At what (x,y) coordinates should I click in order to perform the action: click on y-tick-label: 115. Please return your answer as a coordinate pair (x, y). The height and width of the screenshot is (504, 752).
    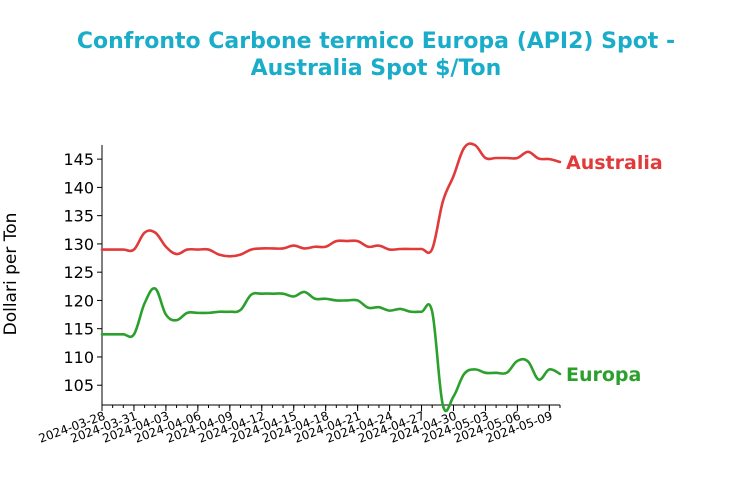
    Looking at the image, I should click on (78, 329).